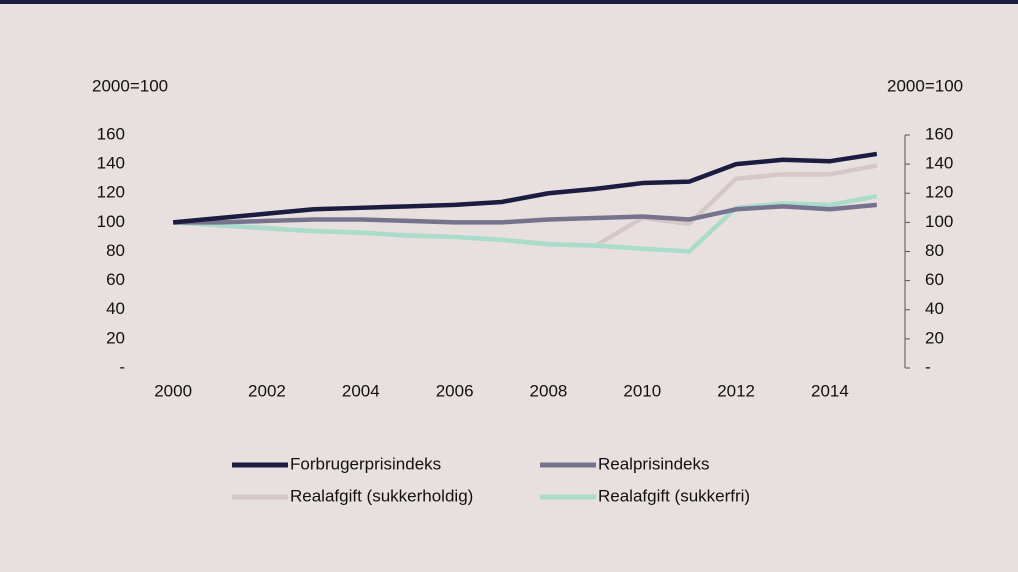 This screenshot has height=572, width=1018. What do you see at coordinates (928, 366) in the screenshot?
I see `y2-tick-label: -` at bounding box center [928, 366].